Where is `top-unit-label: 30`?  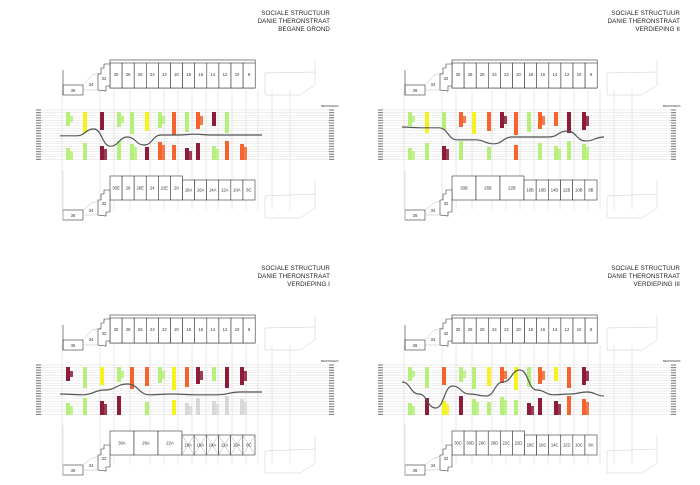 top-unit-label: 30 is located at coordinates (458, 74).